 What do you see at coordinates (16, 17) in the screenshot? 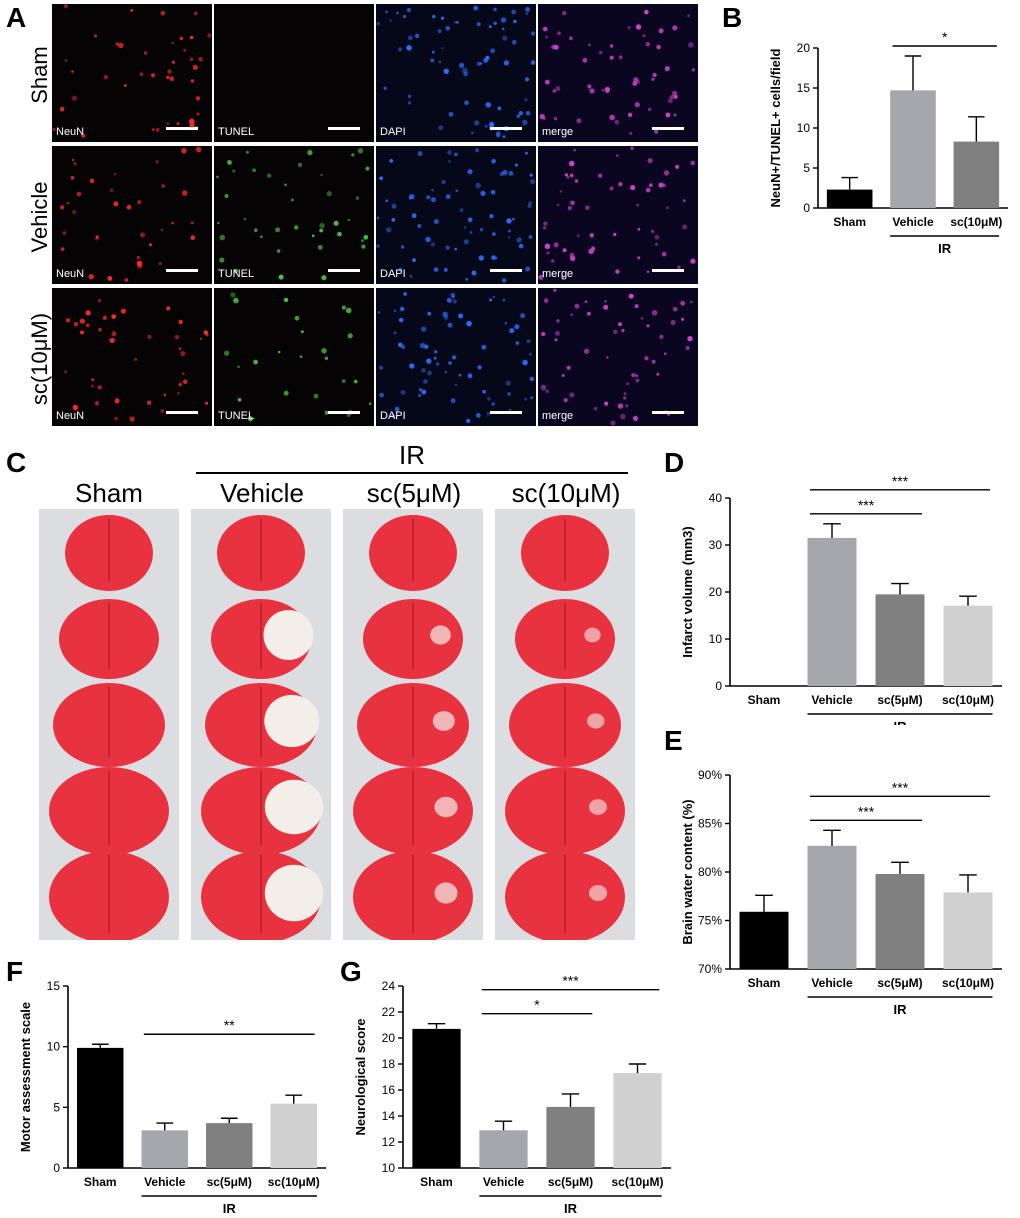
I see `panel-letter-a: A` at bounding box center [16, 17].